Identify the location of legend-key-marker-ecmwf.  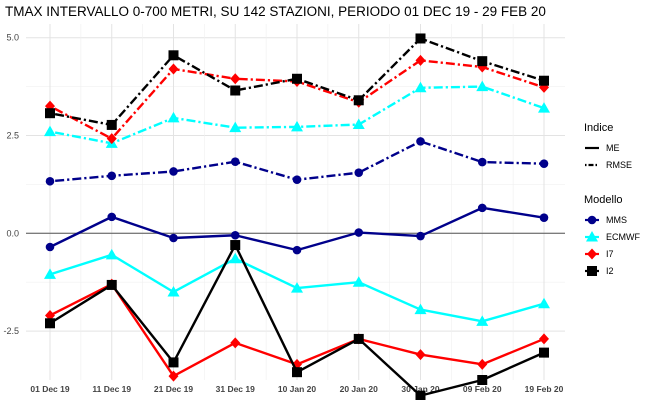
(592, 236).